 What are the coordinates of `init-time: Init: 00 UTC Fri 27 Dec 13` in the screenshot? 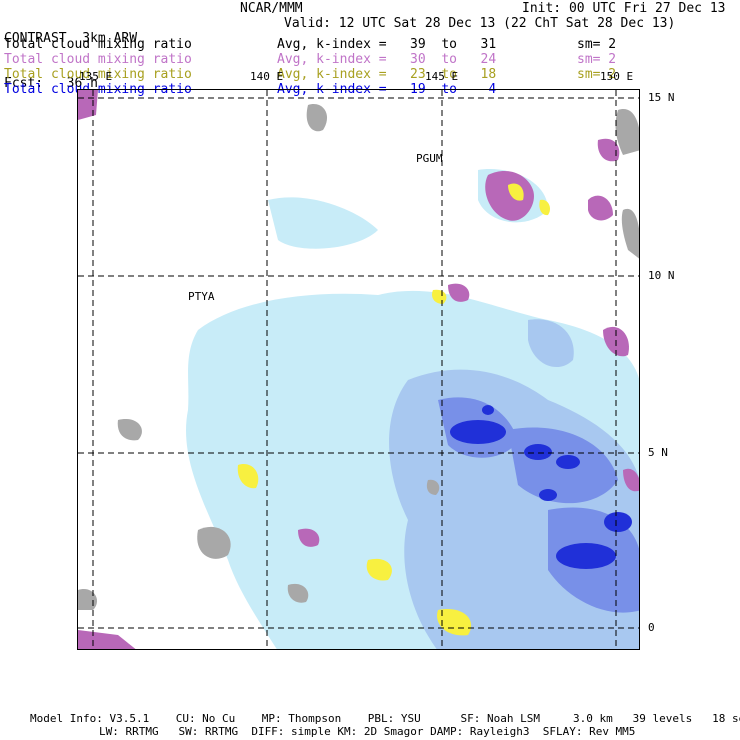 It's located at (624, 8).